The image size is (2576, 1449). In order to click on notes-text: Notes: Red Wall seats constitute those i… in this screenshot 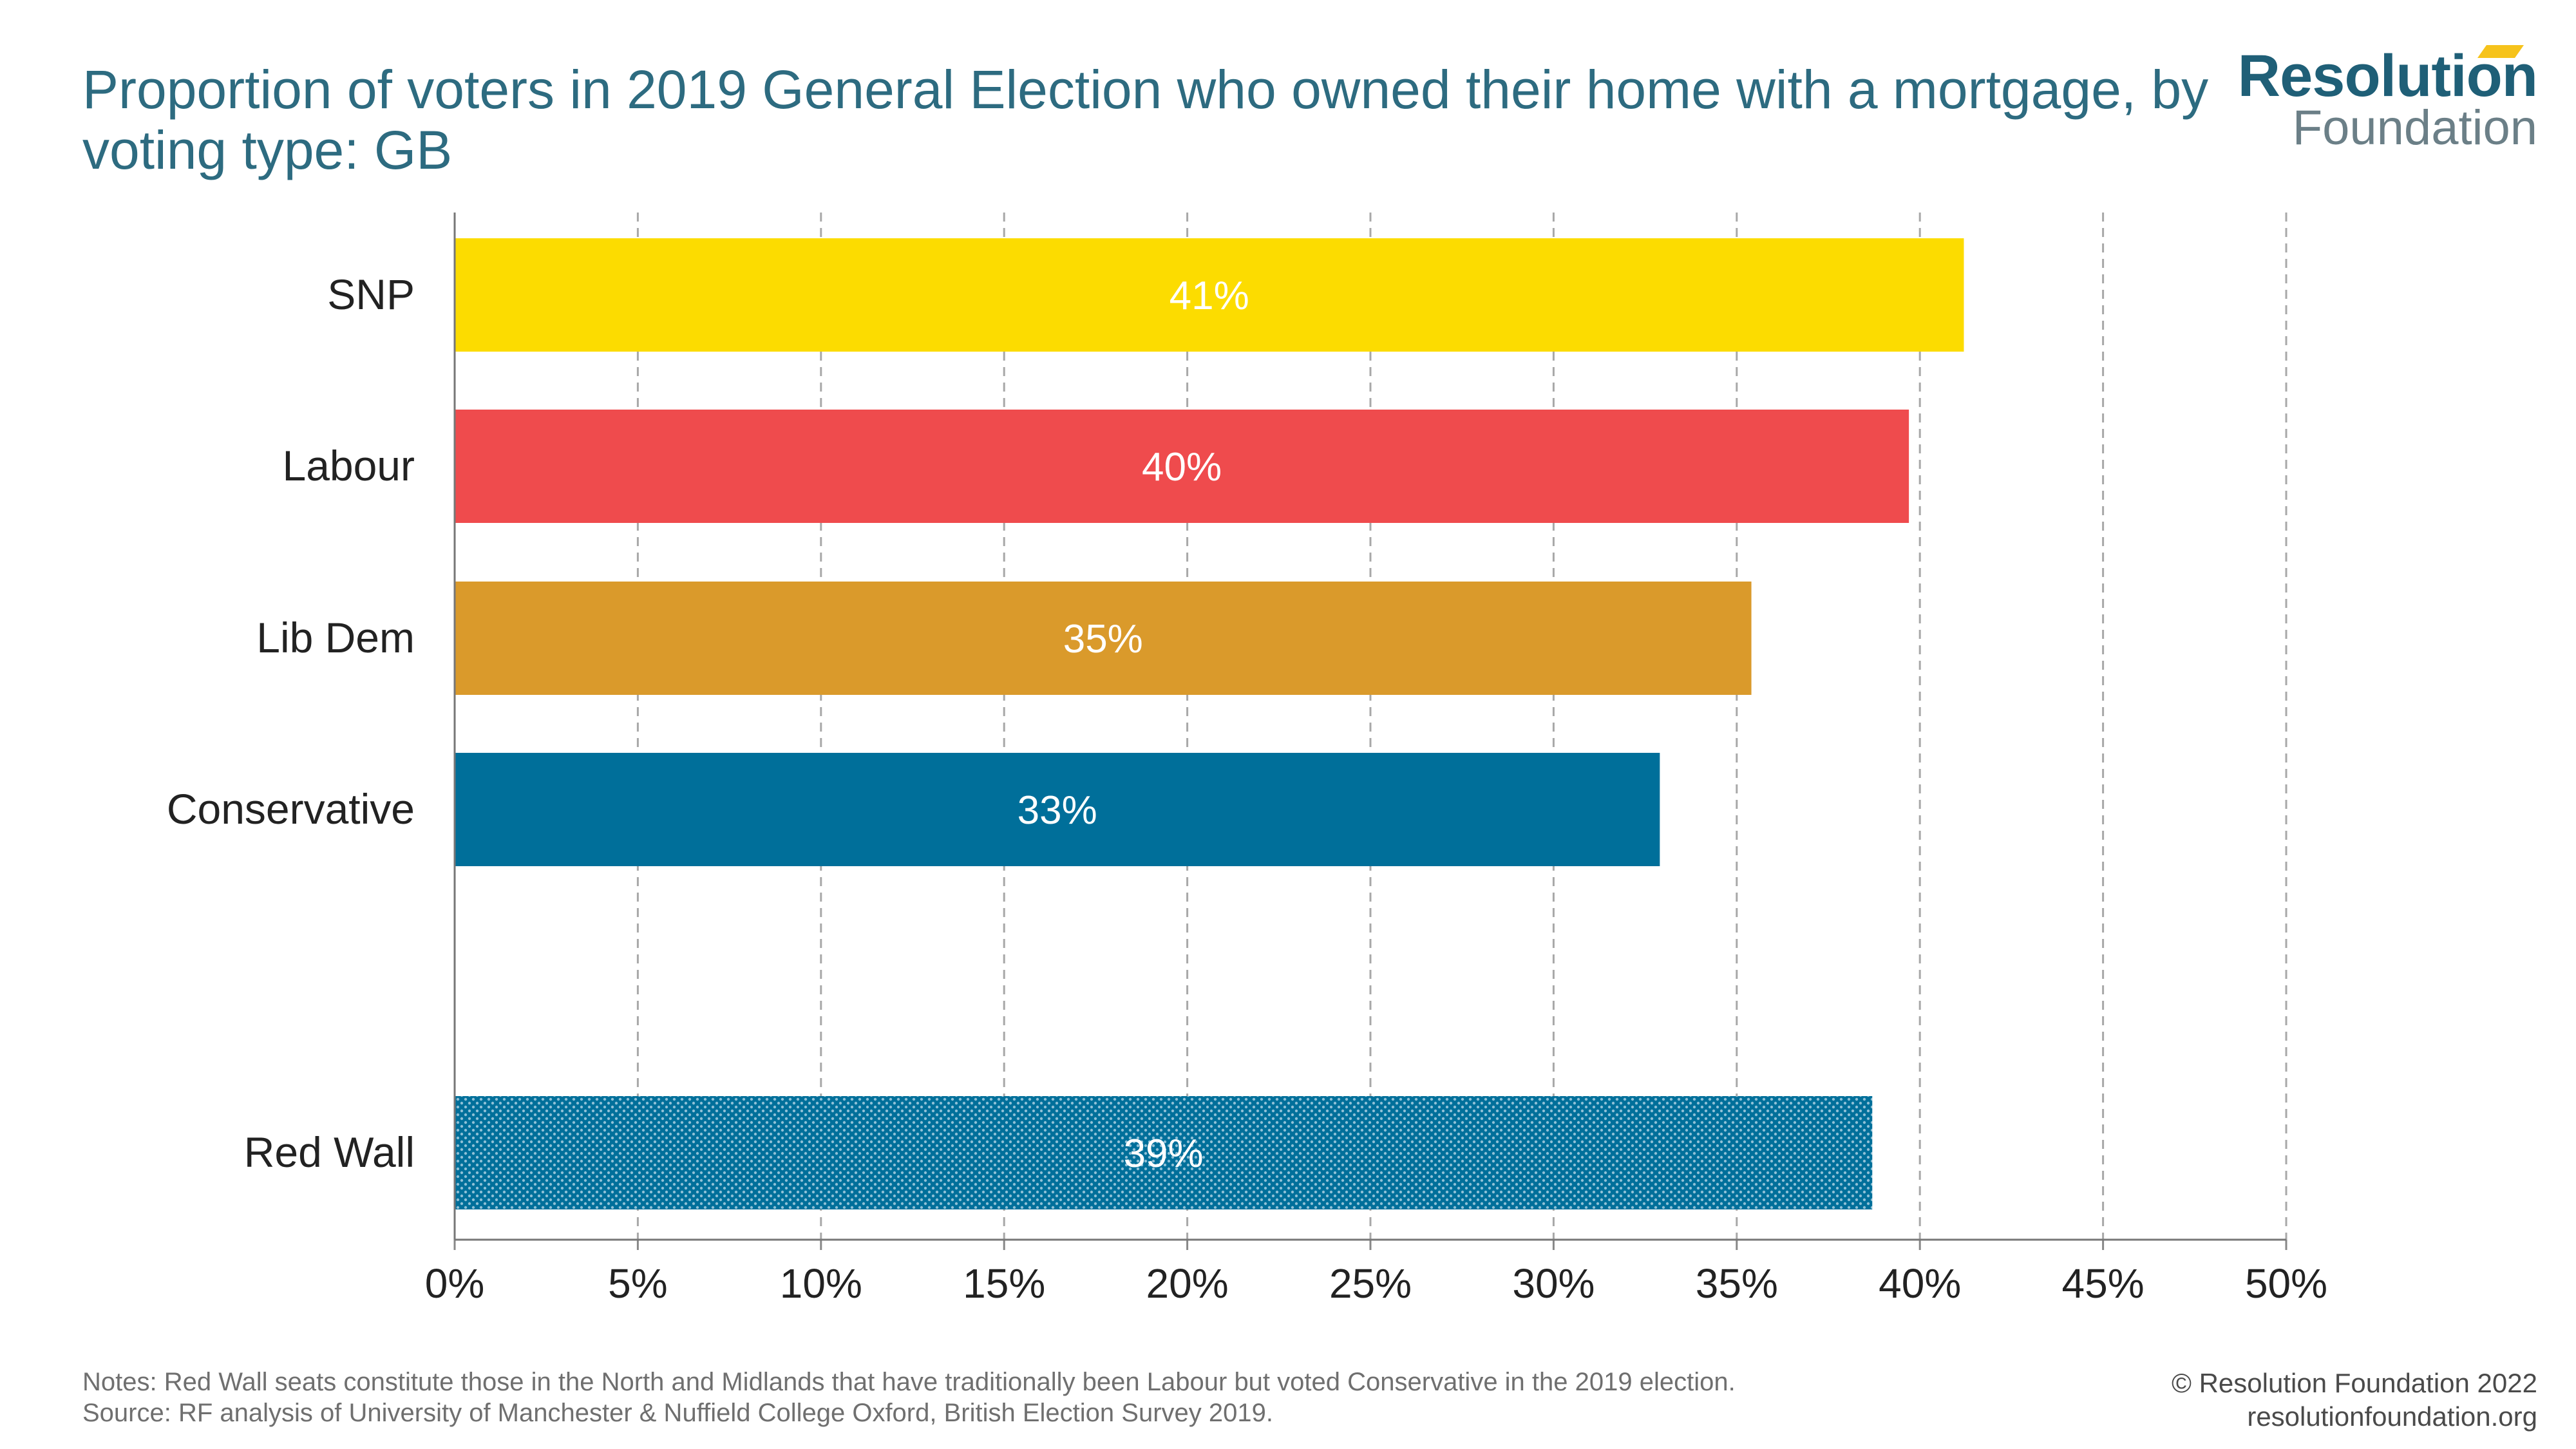, I will do `click(909, 1382)`.